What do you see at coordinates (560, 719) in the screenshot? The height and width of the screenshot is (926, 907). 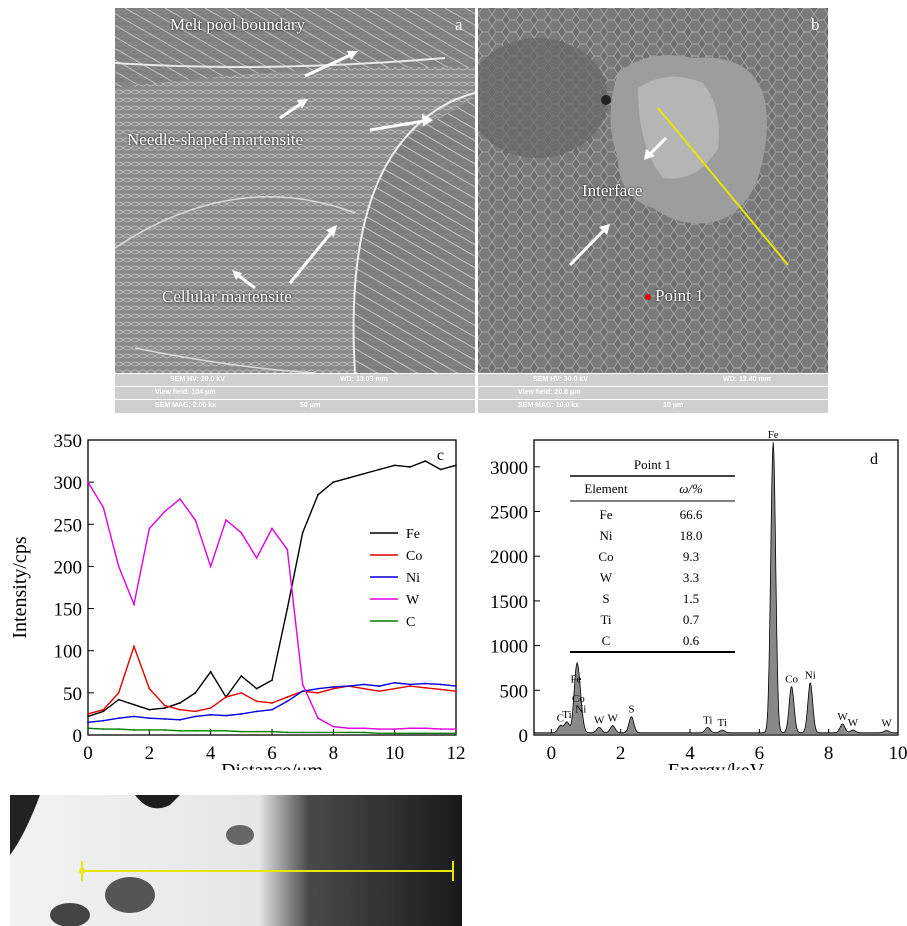 I see `peak-label-c: C` at bounding box center [560, 719].